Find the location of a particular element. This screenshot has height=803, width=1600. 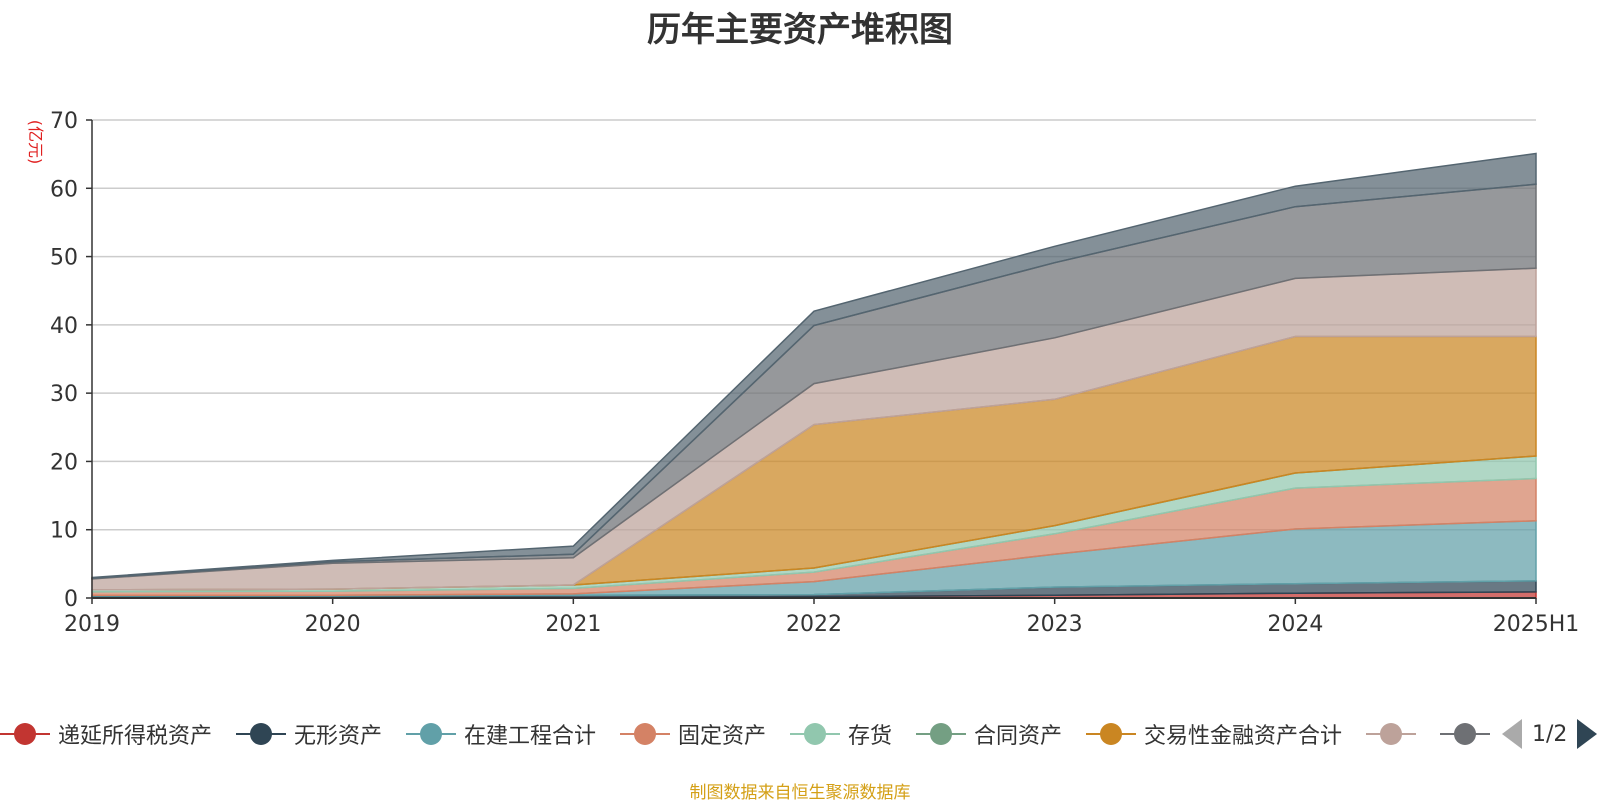

legend-label: 交易性金融资产合计 is located at coordinates (1243, 736).